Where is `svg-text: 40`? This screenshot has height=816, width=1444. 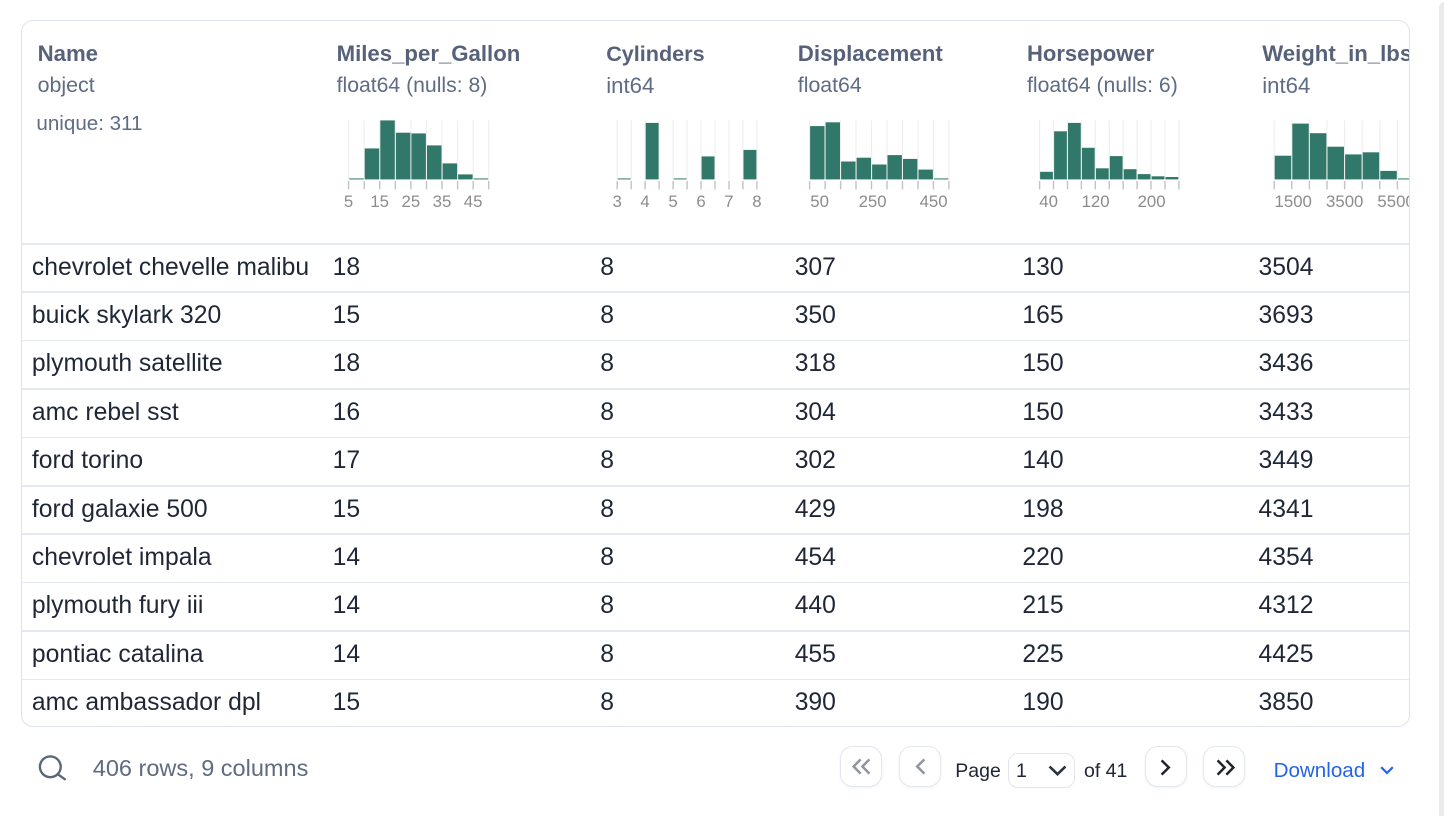 svg-text: 40 is located at coordinates (1048, 201).